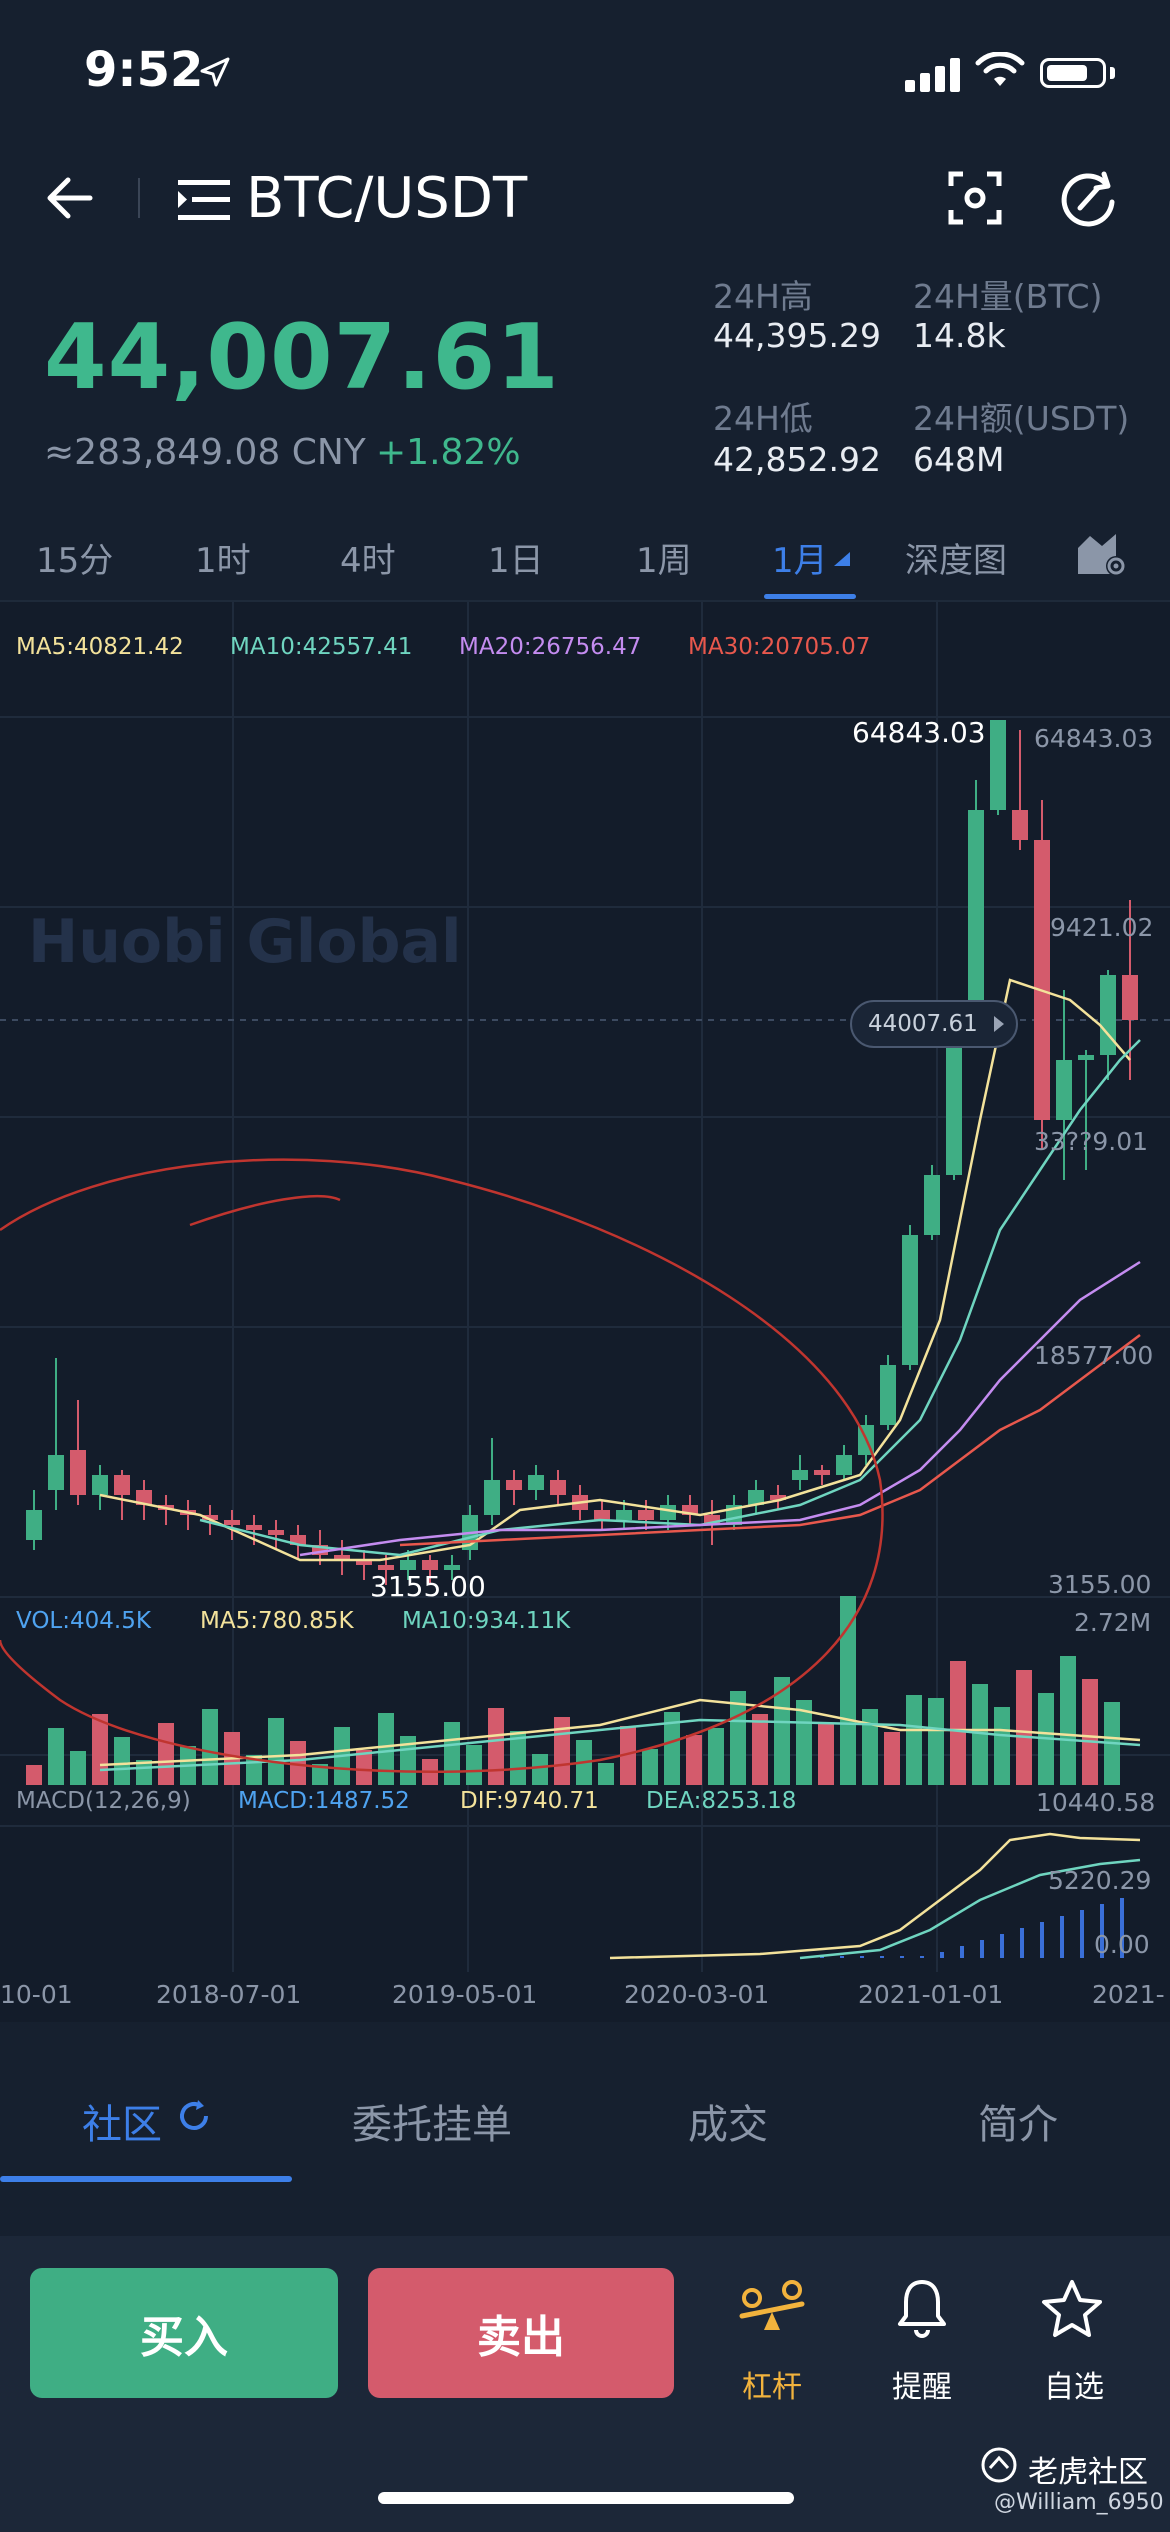 This screenshot has height=2532, width=1170. I want to click on tab-4hour: 4时, so click(368, 561).